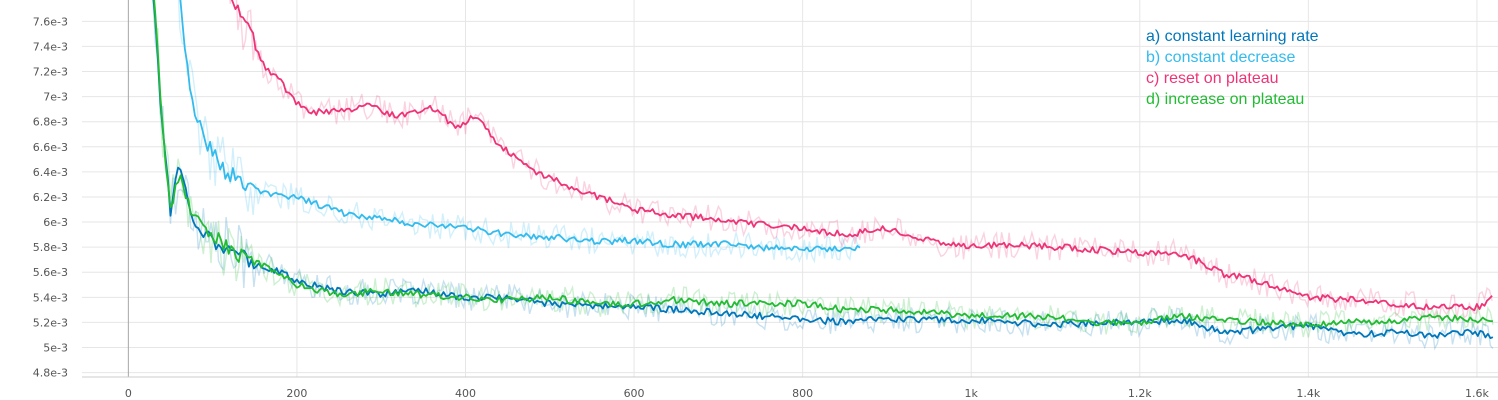  I want to click on y-tick-label: 6e-3, so click(55, 222).